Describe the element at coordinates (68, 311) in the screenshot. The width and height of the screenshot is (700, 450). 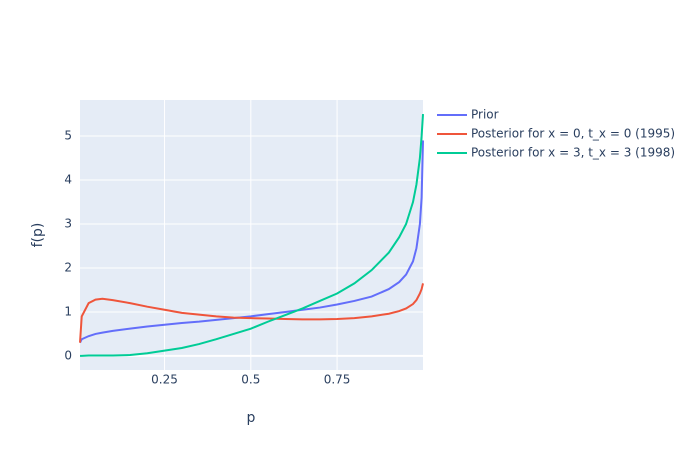
I see `y-tick-label: 1` at that location.